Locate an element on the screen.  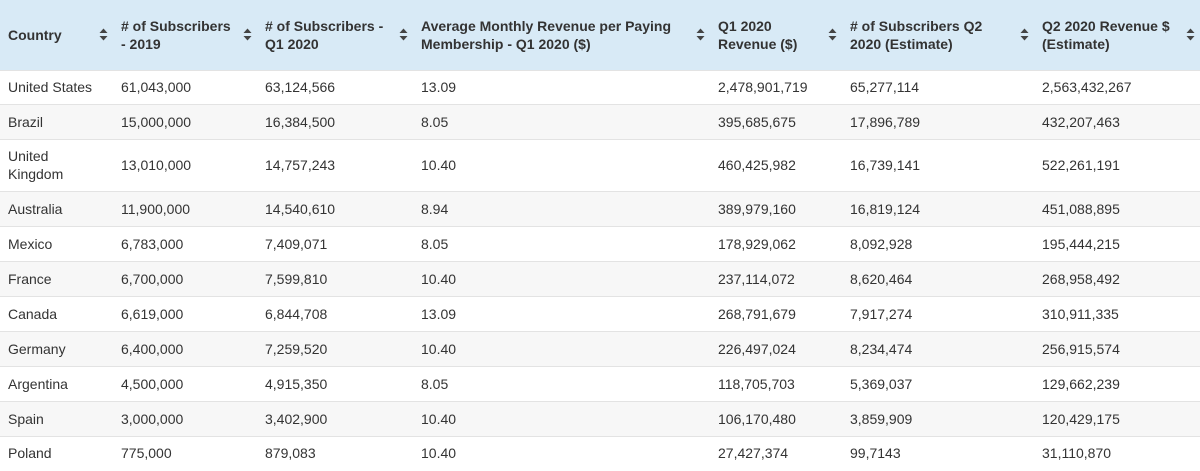
value-cell: 17,896,789 is located at coordinates (885, 121).